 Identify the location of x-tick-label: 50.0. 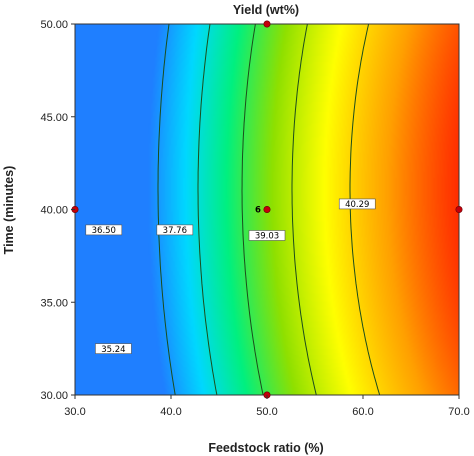
(266, 412).